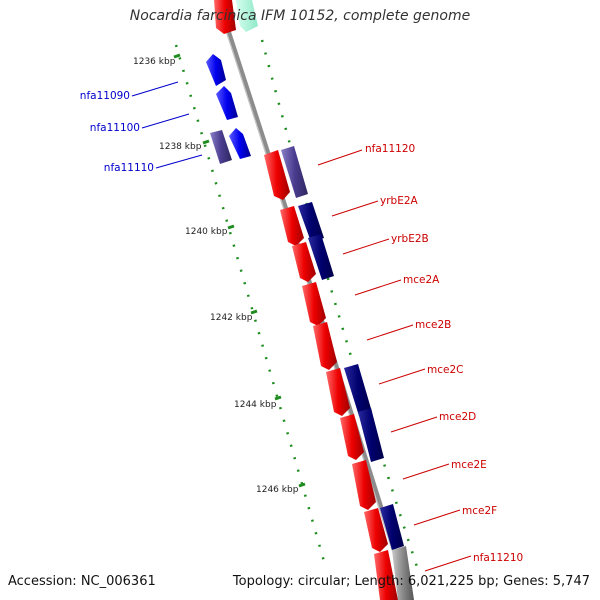 Image resolution: width=600 pixels, height=600 pixels. I want to click on gene-label-mce2A: mce2A, so click(421, 280).